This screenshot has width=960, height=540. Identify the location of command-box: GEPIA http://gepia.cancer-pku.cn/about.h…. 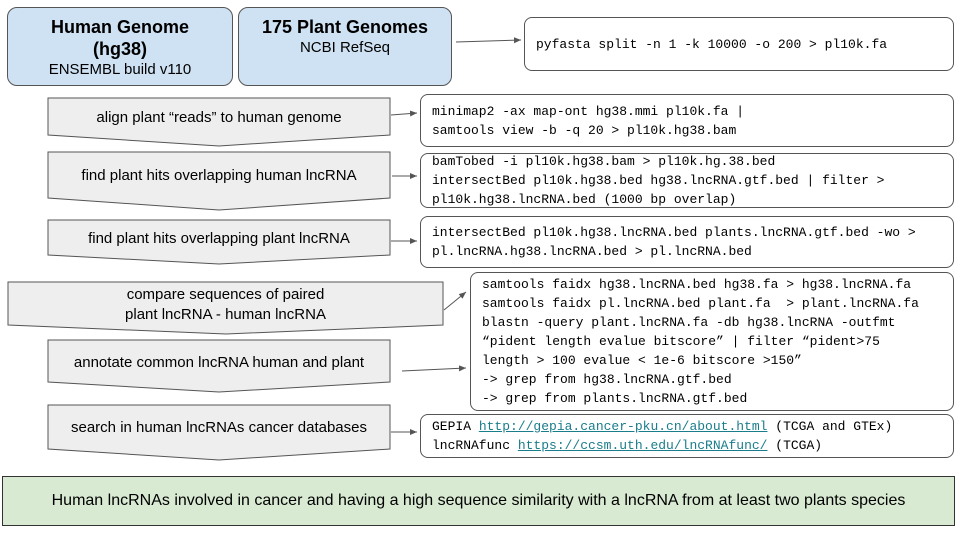
(687, 436).